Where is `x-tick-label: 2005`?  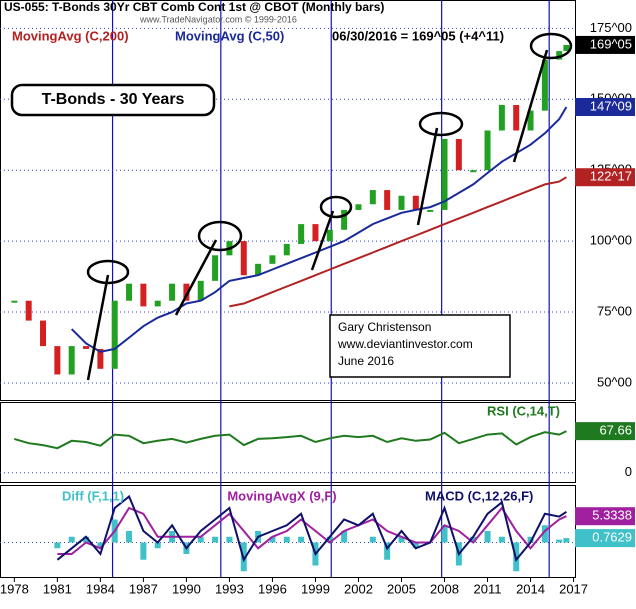
x-tick-label: 2005 is located at coordinates (401, 588).